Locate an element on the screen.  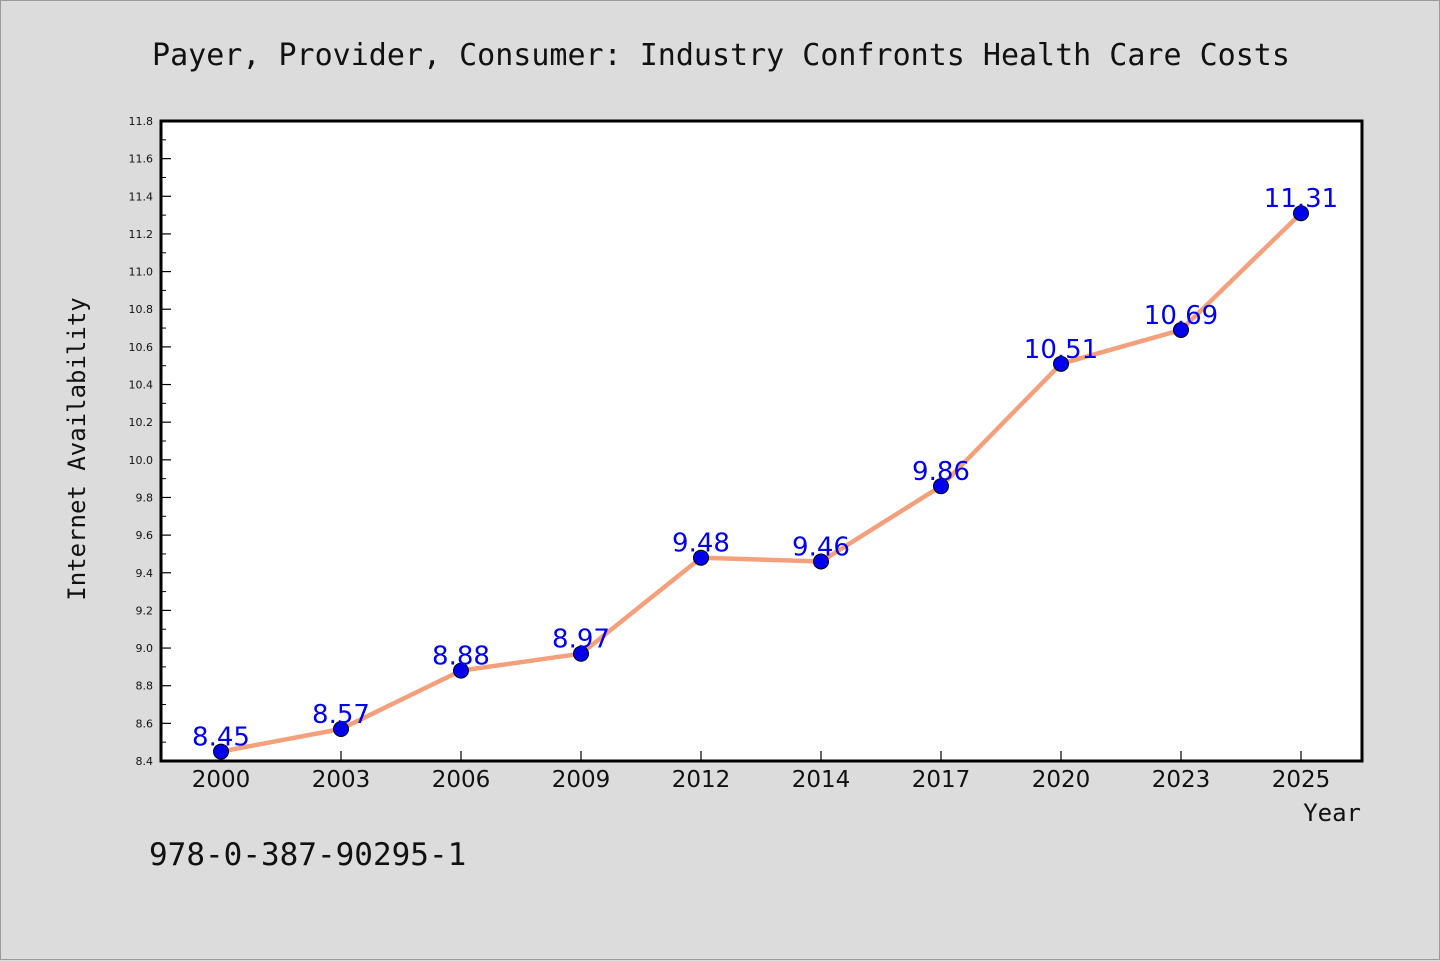
y-tick-label: 9.0 is located at coordinates (145, 648).